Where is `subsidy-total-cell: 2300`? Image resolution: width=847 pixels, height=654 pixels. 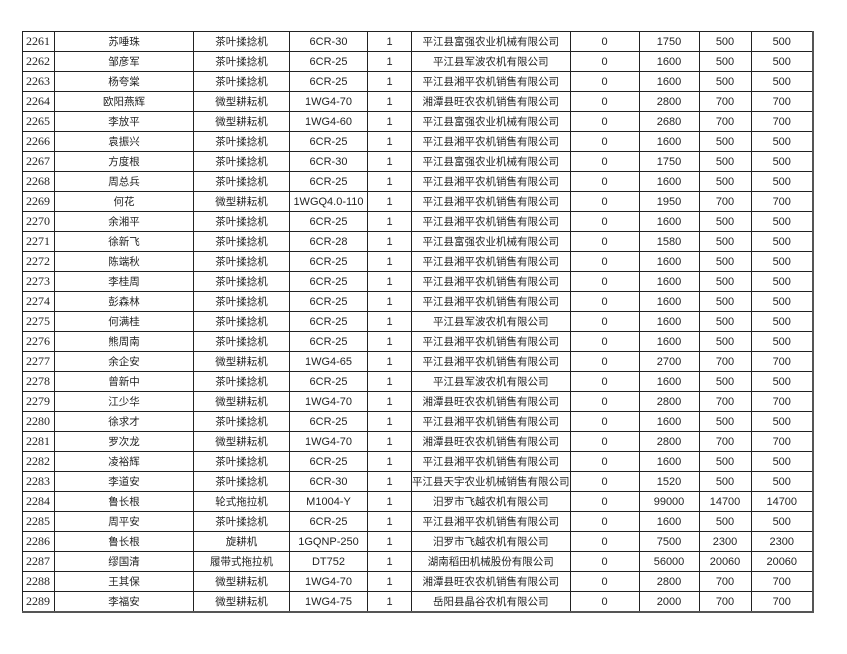
subsidy-total-cell: 2300 is located at coordinates (782, 541).